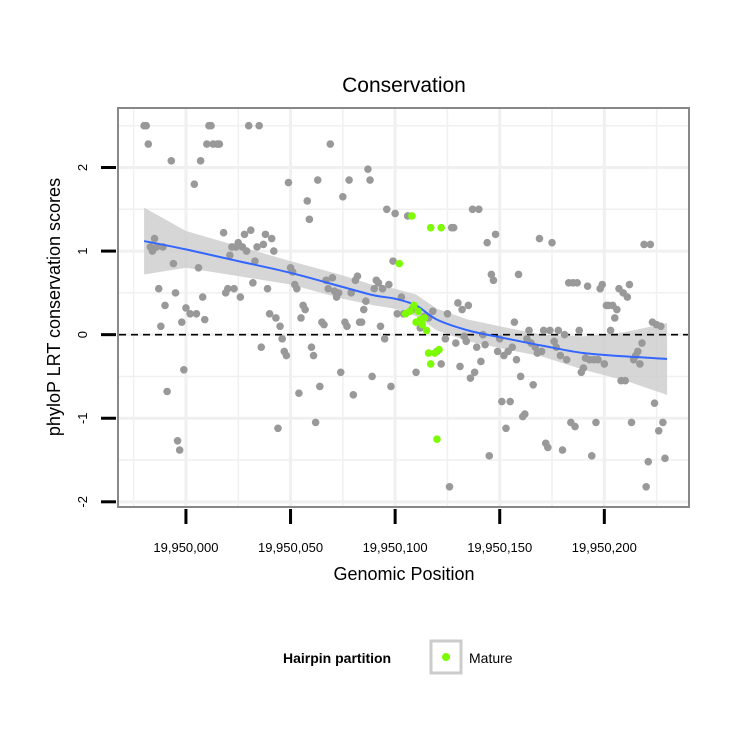  Describe the element at coordinates (185, 547) in the screenshot. I see `x-tick-label: 19,950,000` at that location.